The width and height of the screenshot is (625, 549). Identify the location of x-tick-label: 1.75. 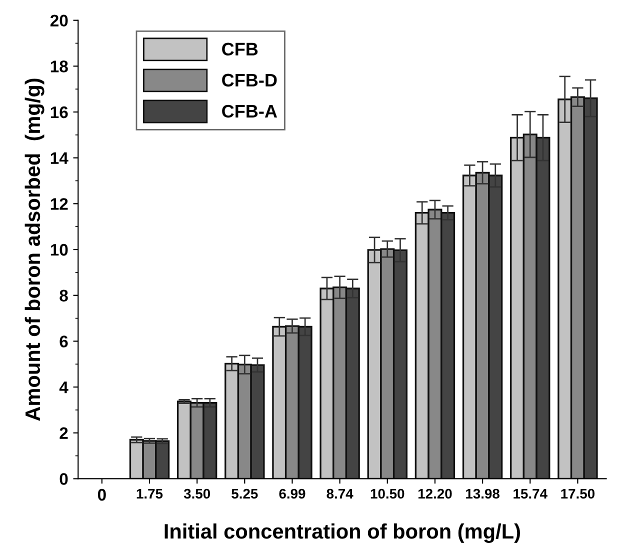
(149, 493).